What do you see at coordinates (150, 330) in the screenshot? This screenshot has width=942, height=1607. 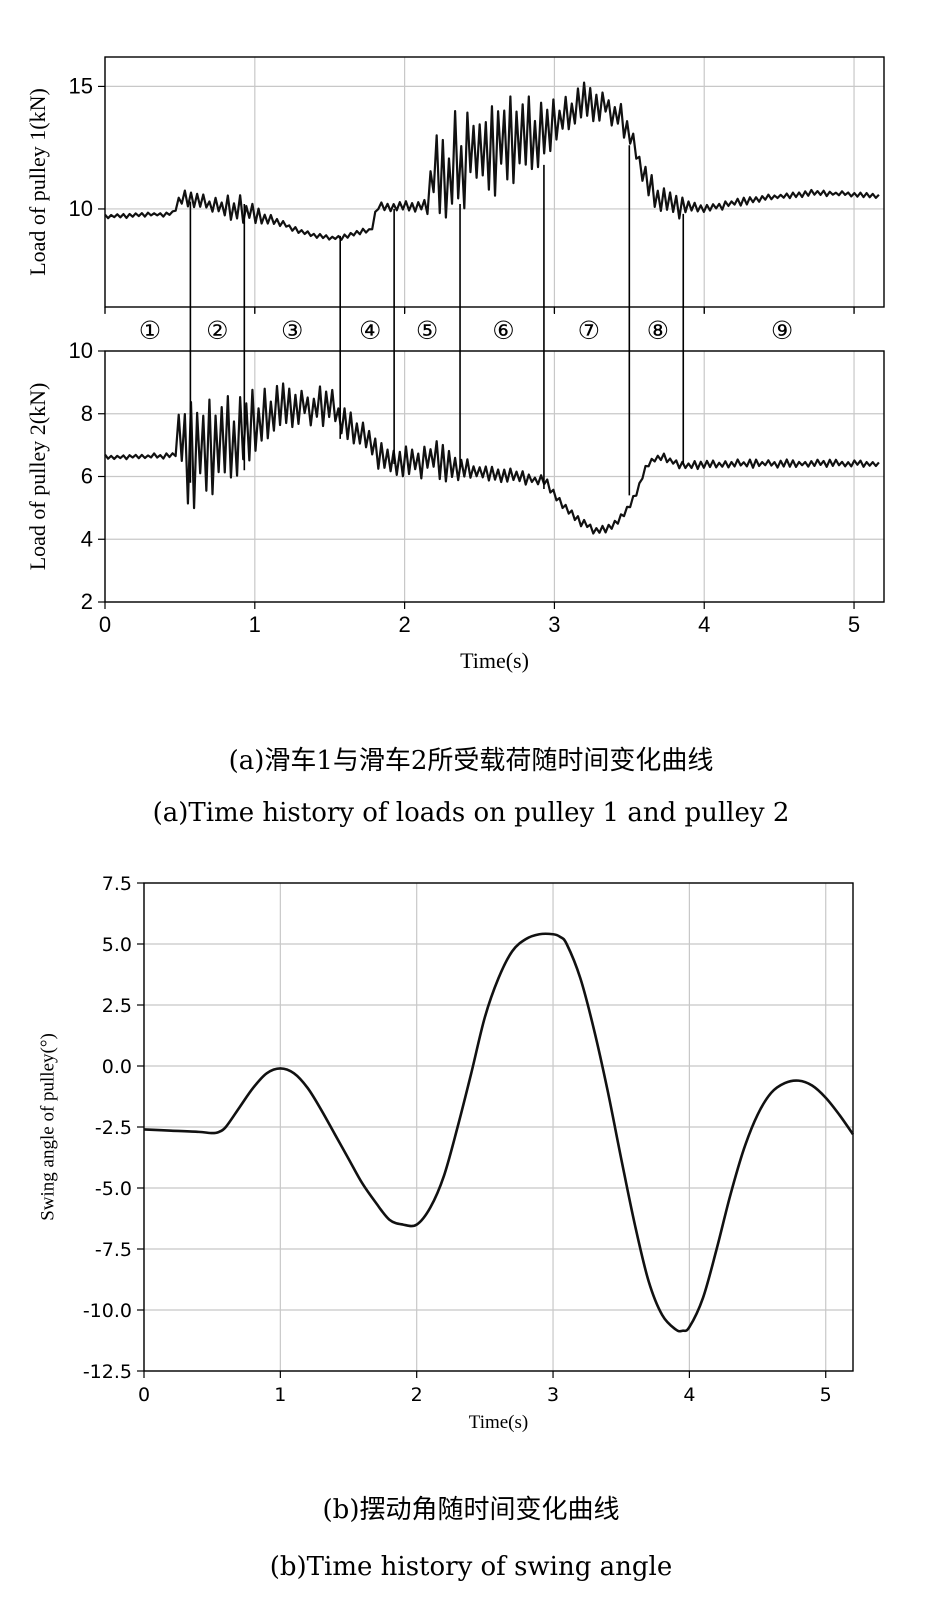 I see `stage-label-1: ①` at bounding box center [150, 330].